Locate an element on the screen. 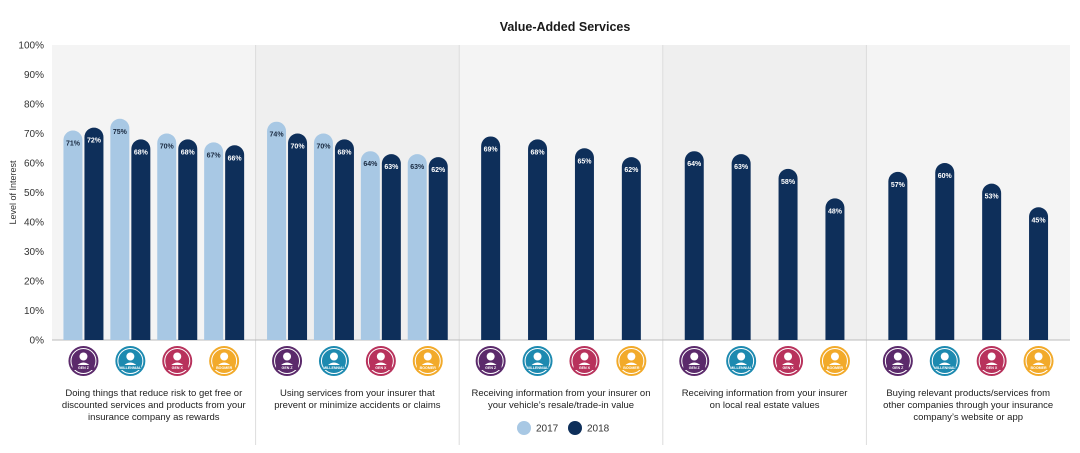 The width and height of the screenshot is (1080, 453). bar-2018-label: 63% is located at coordinates (741, 167).